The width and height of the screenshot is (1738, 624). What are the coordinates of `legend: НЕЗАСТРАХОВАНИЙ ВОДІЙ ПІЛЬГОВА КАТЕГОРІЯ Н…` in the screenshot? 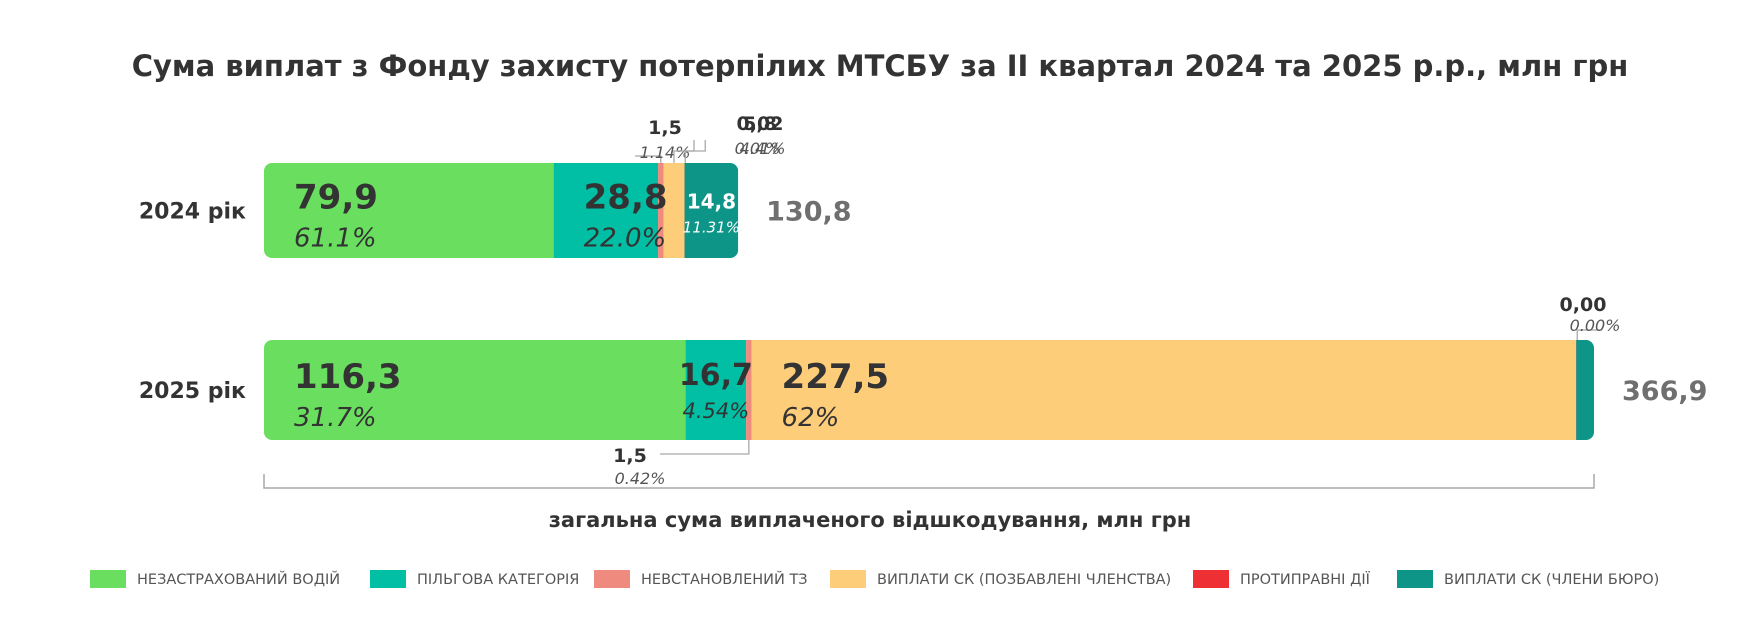 It's located at (874, 579).